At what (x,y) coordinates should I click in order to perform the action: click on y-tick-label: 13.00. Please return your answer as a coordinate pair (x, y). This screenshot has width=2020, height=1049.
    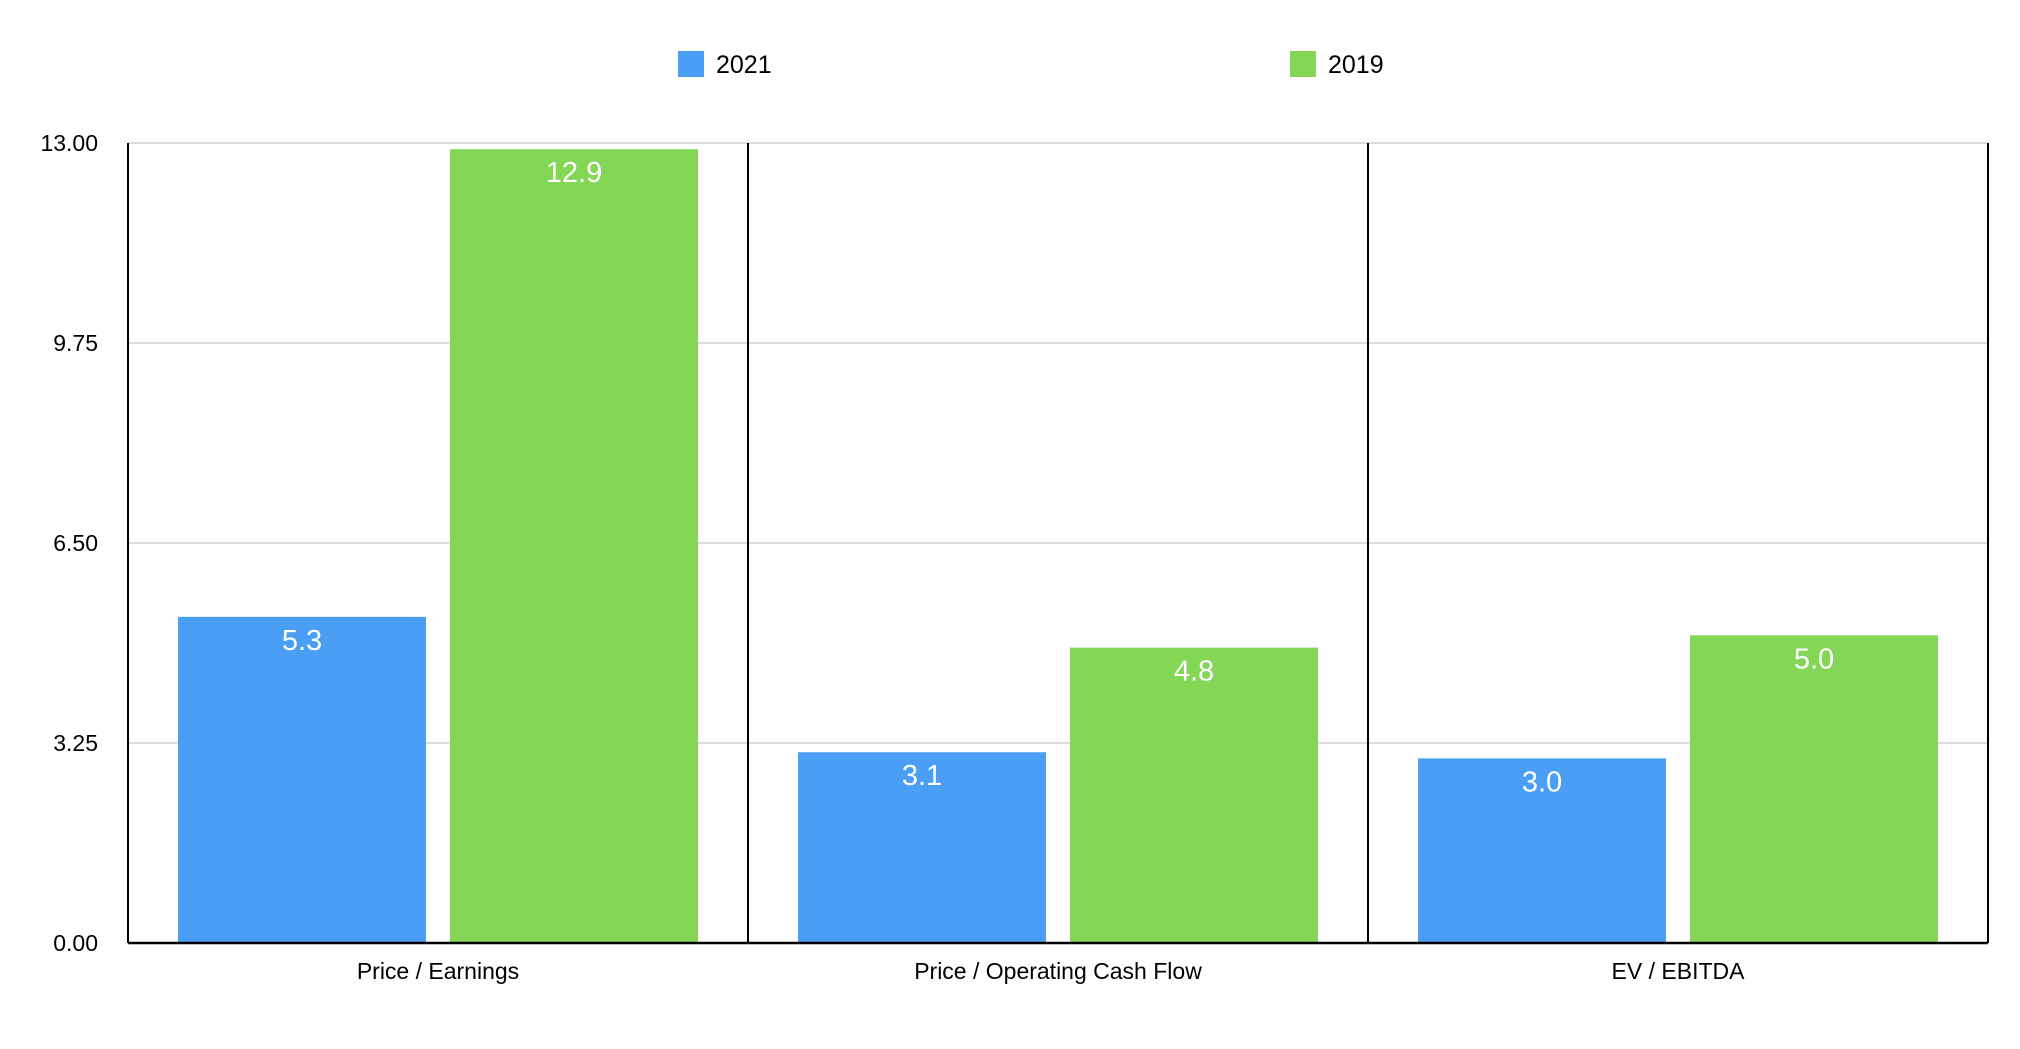
    Looking at the image, I should click on (69, 143).